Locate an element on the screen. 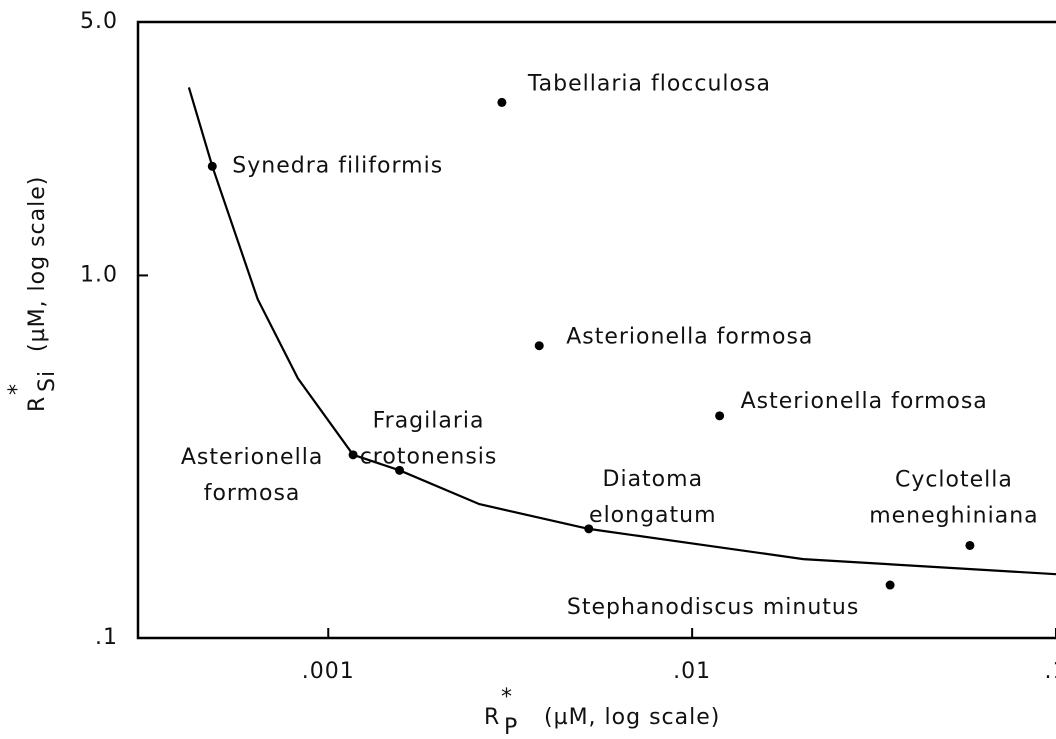 This screenshot has width=1056, height=739. y-tick-label: 5.0 is located at coordinates (99, 21).